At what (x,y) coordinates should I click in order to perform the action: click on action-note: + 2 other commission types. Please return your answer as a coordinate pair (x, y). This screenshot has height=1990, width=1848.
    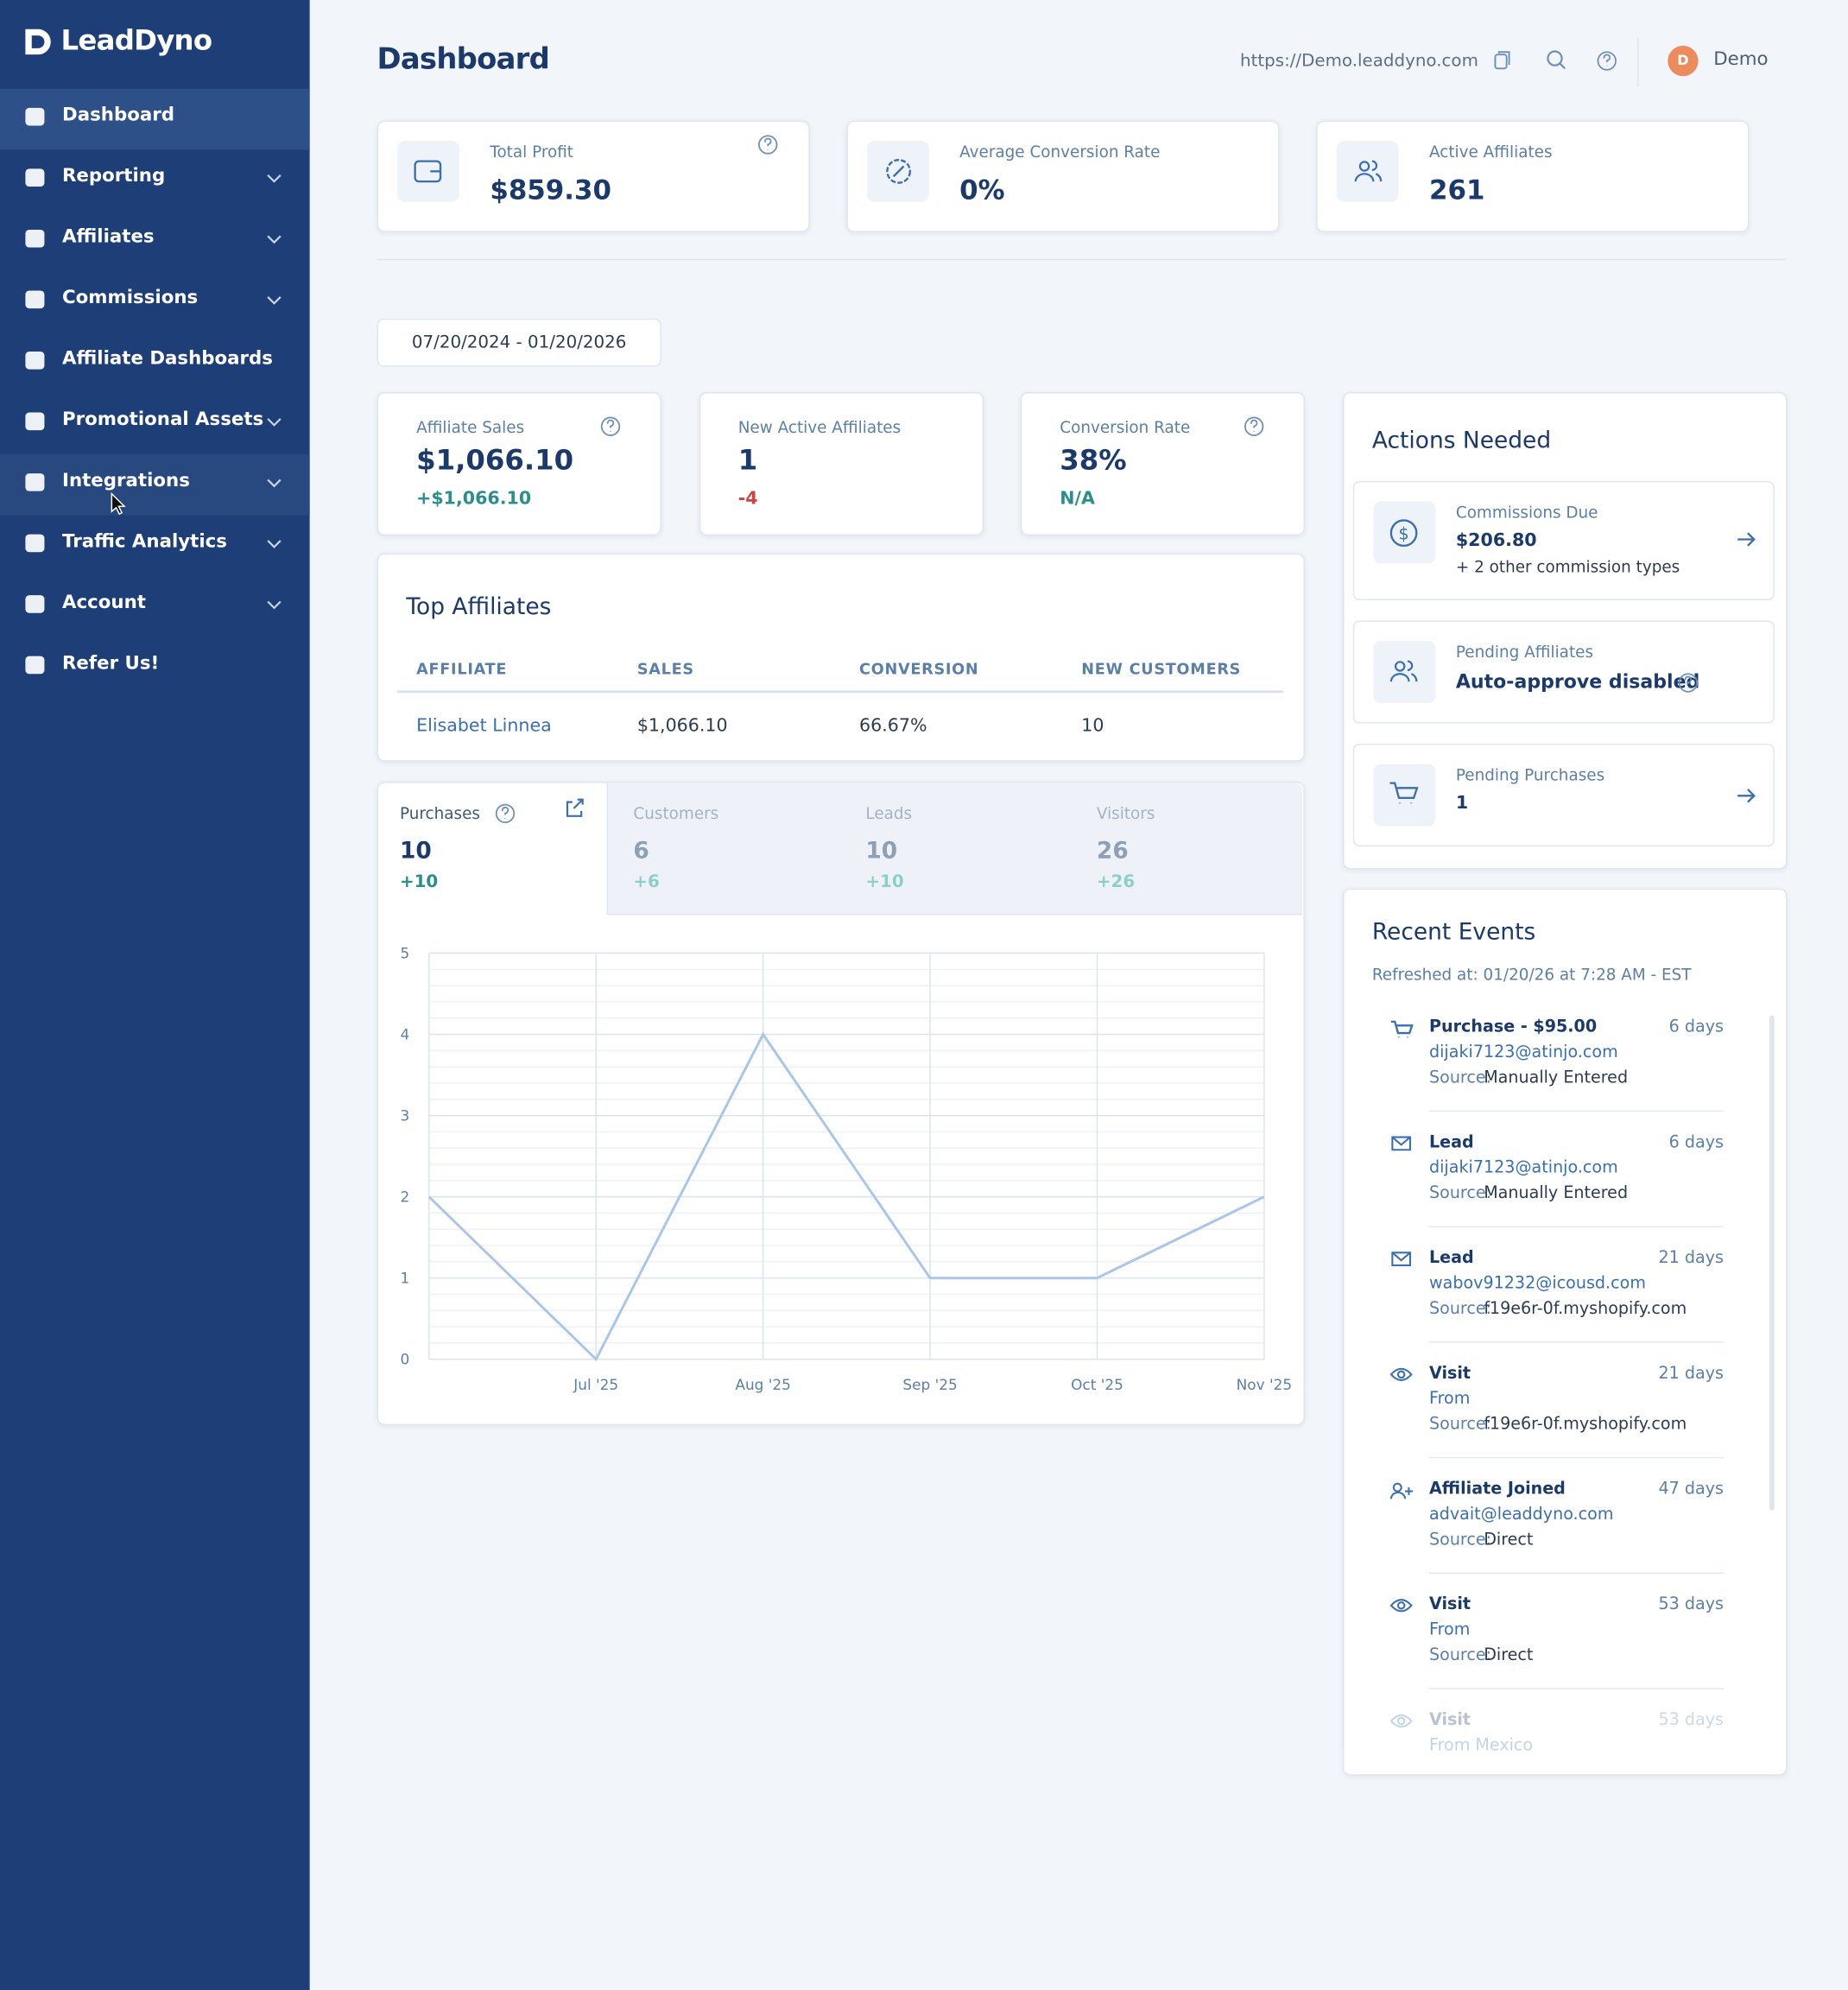
    Looking at the image, I should click on (1567, 567).